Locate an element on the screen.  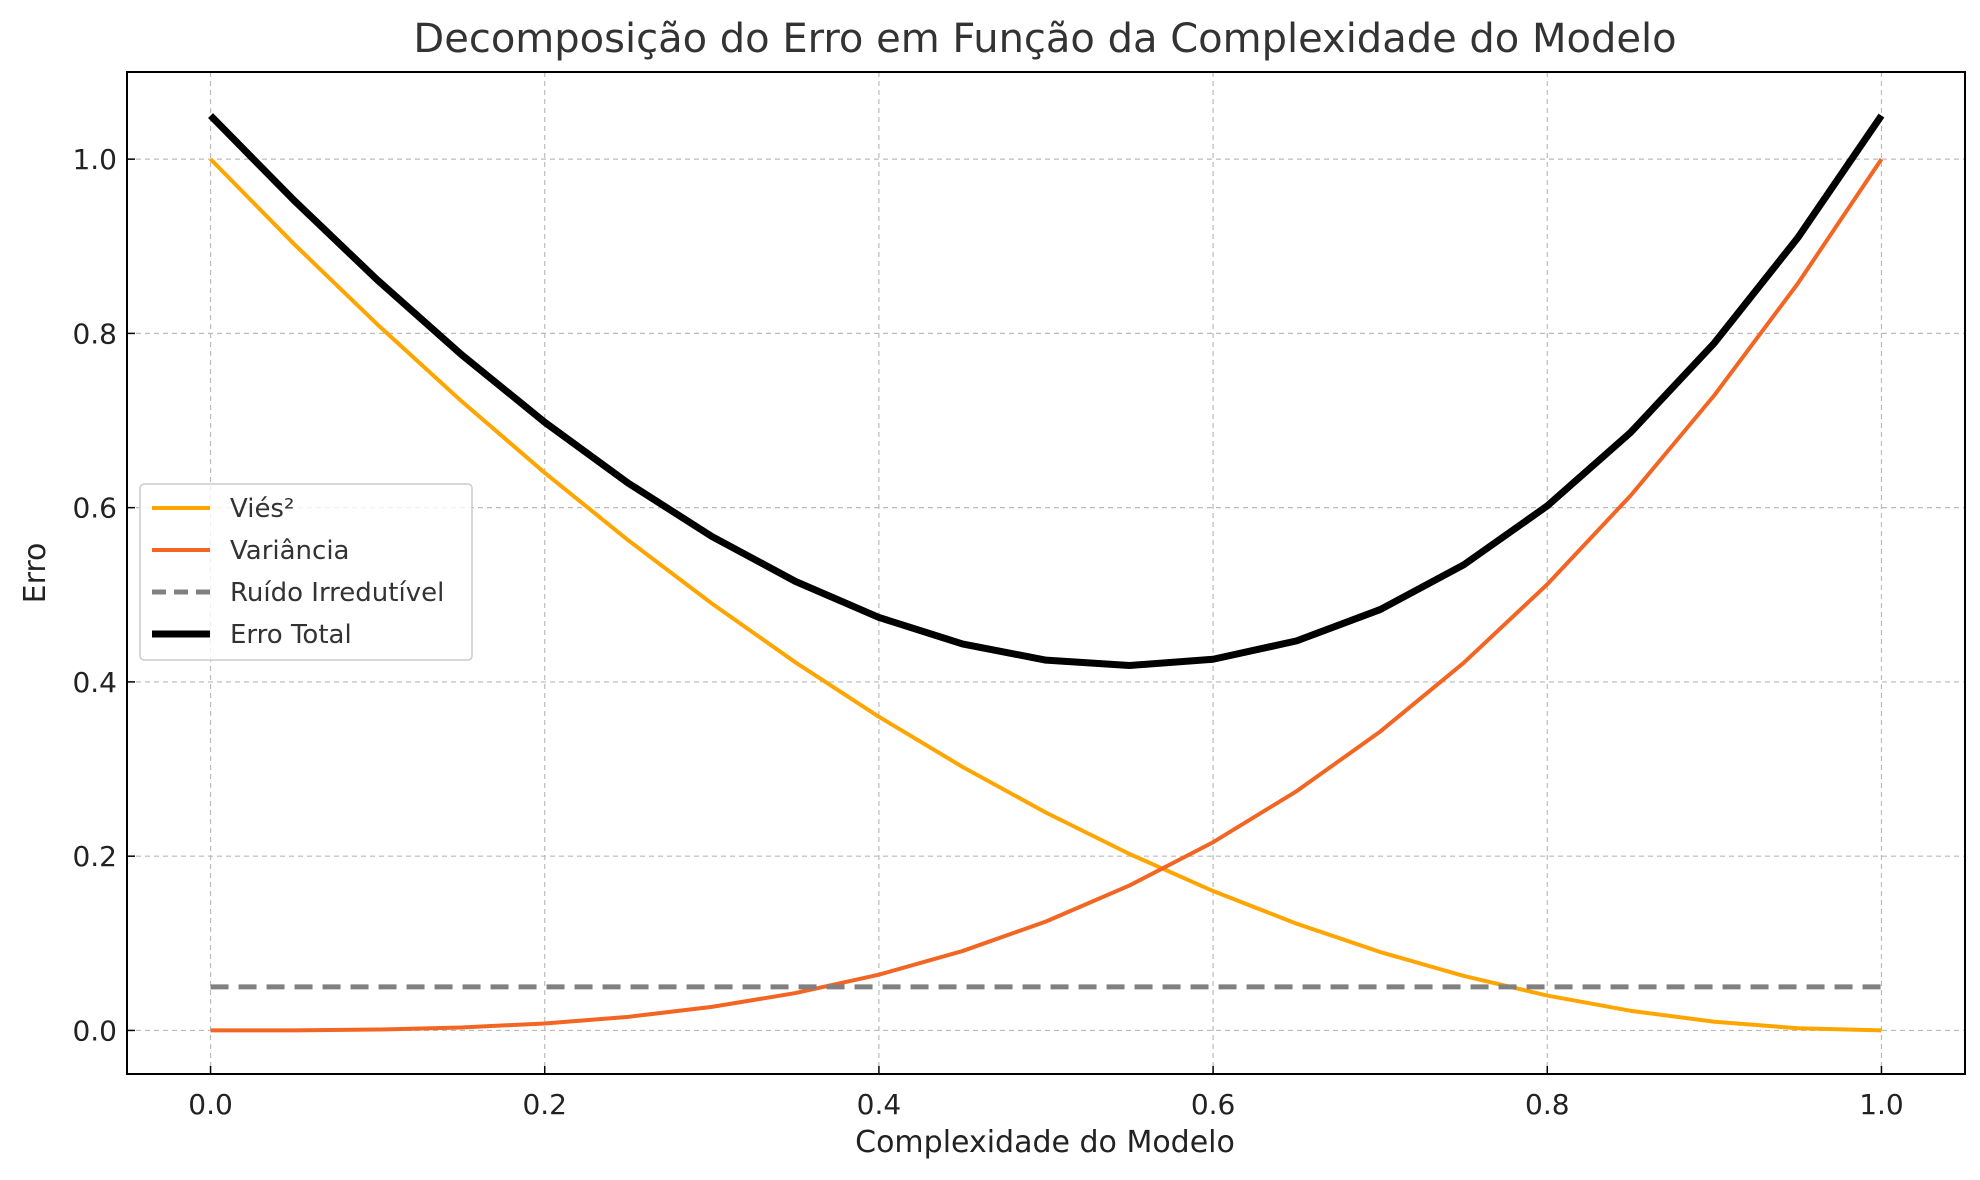
x-tick-label: 1.0 is located at coordinates (1881, 1104).